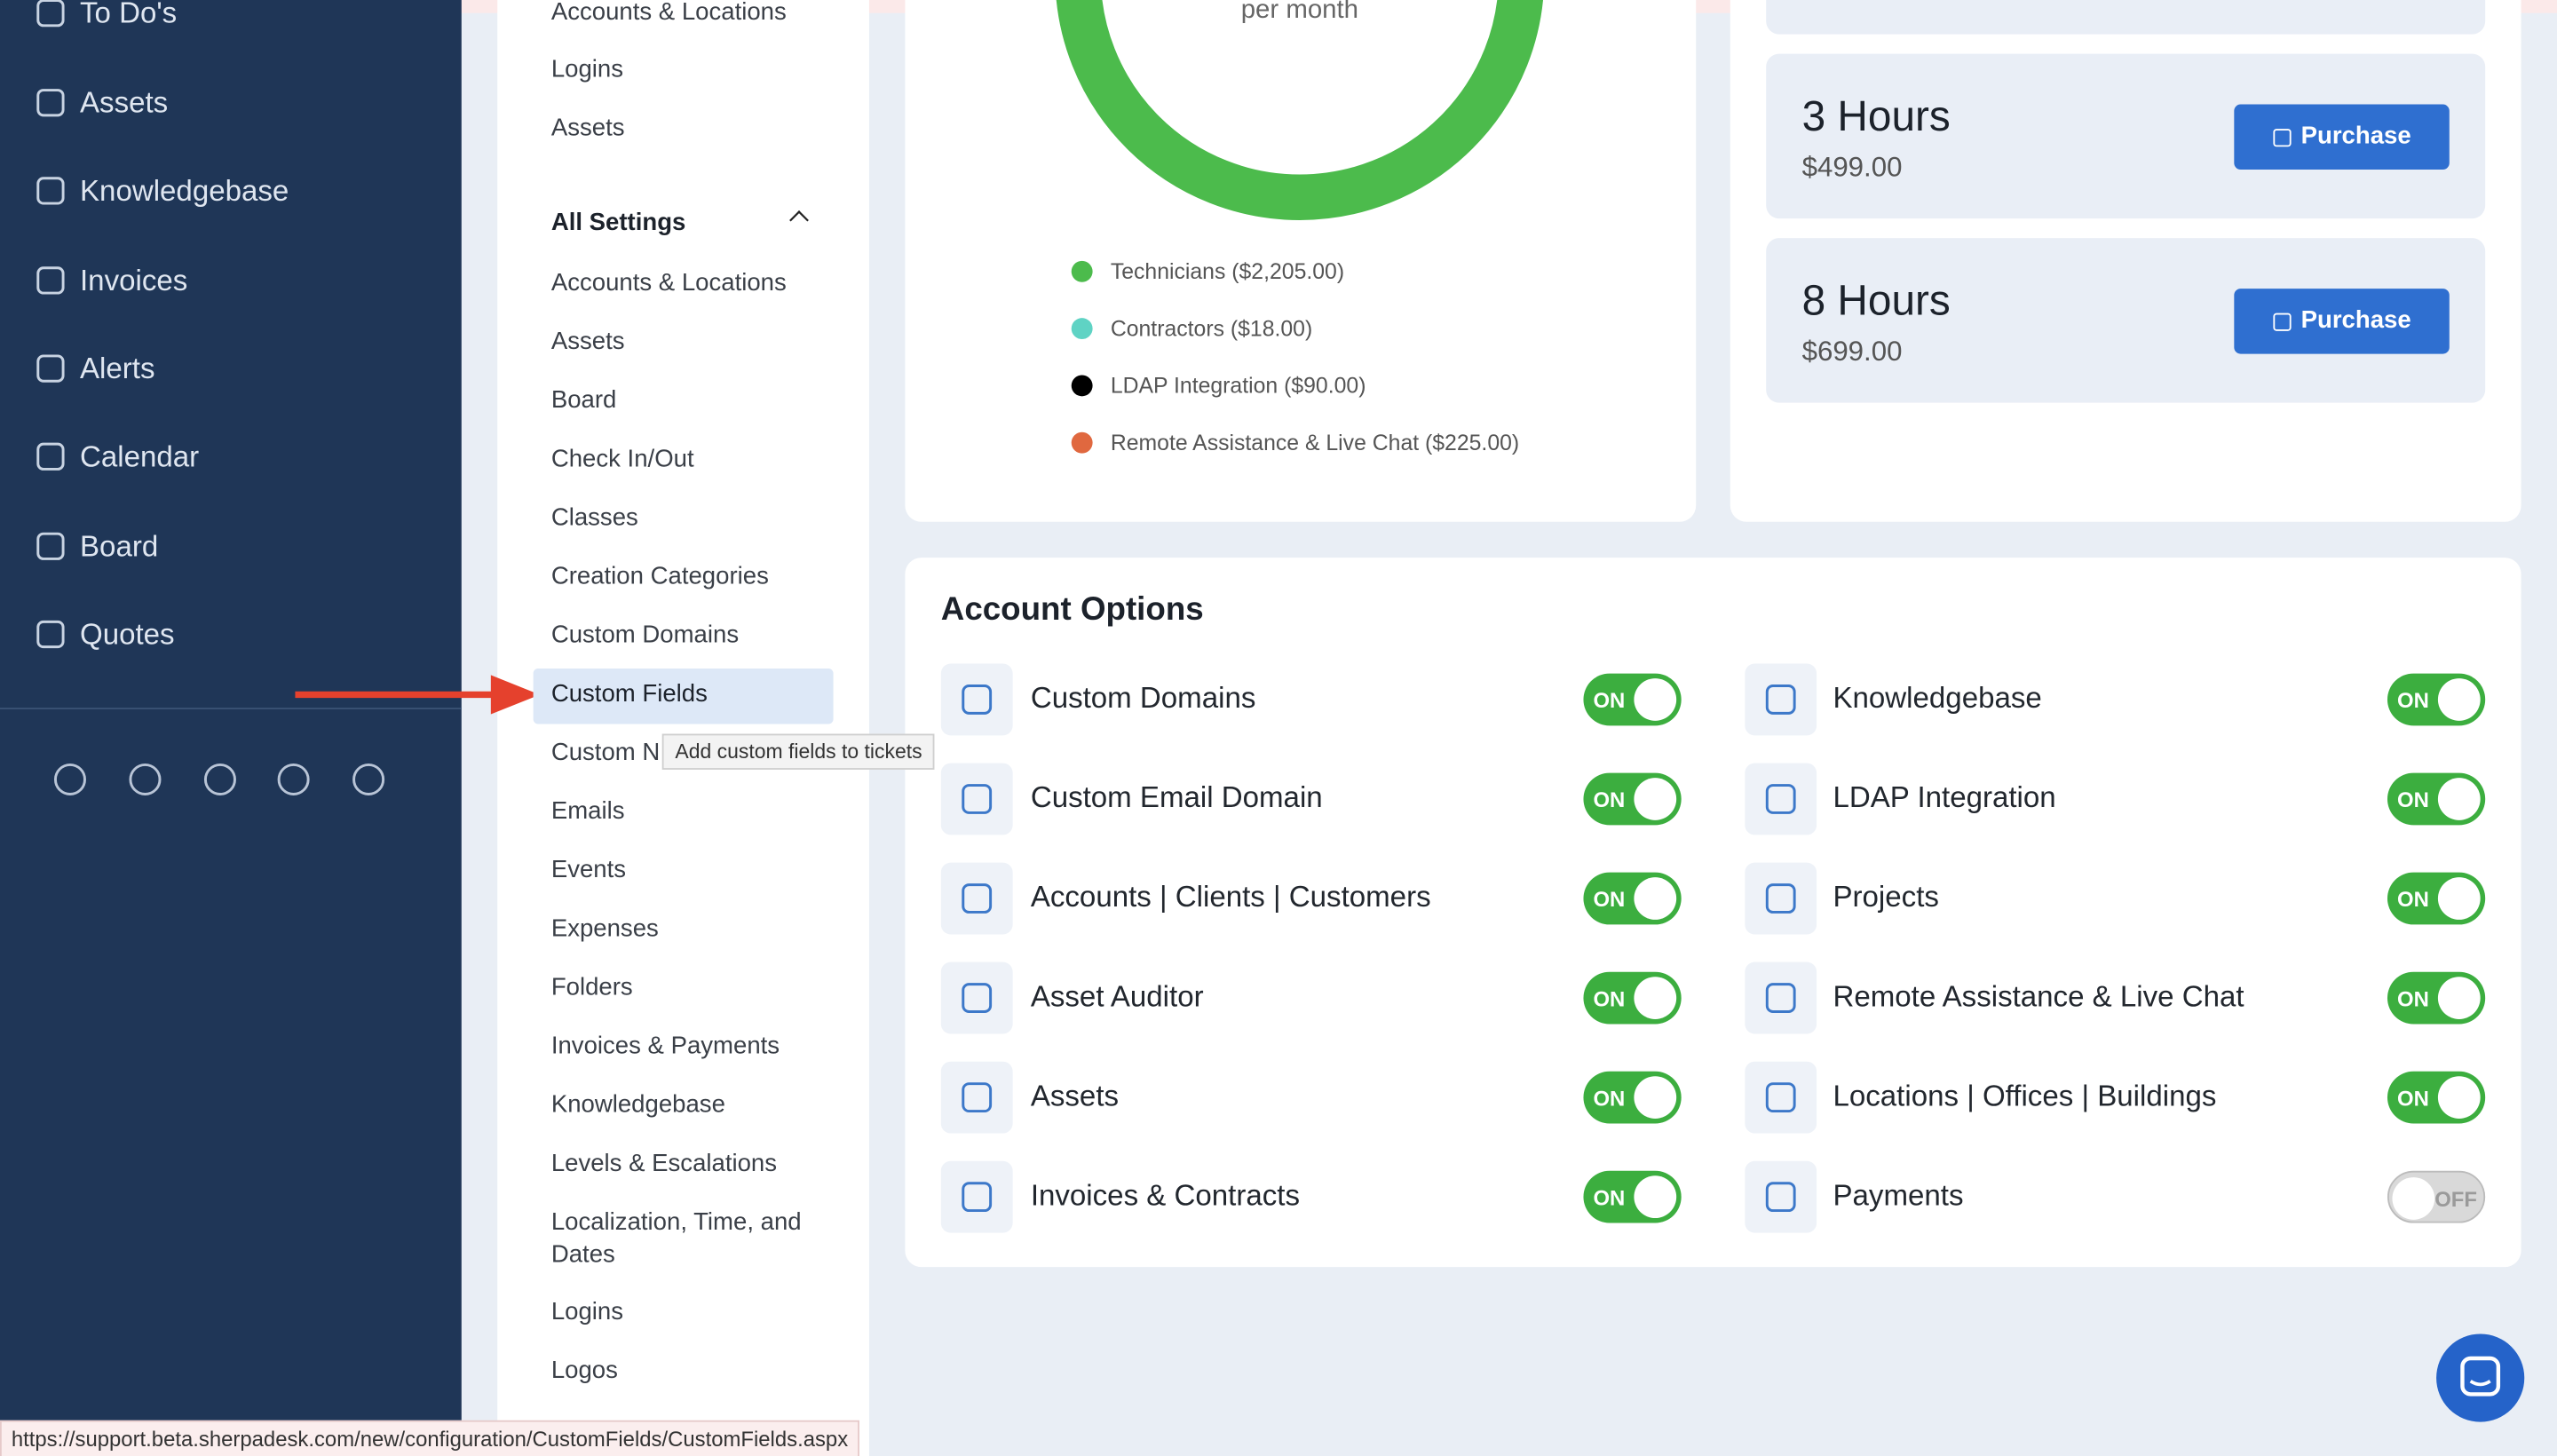 Image resolution: width=2557 pixels, height=1456 pixels. Describe the element at coordinates (1143, 698) in the screenshot. I see `option-label: Custom Domains` at that location.